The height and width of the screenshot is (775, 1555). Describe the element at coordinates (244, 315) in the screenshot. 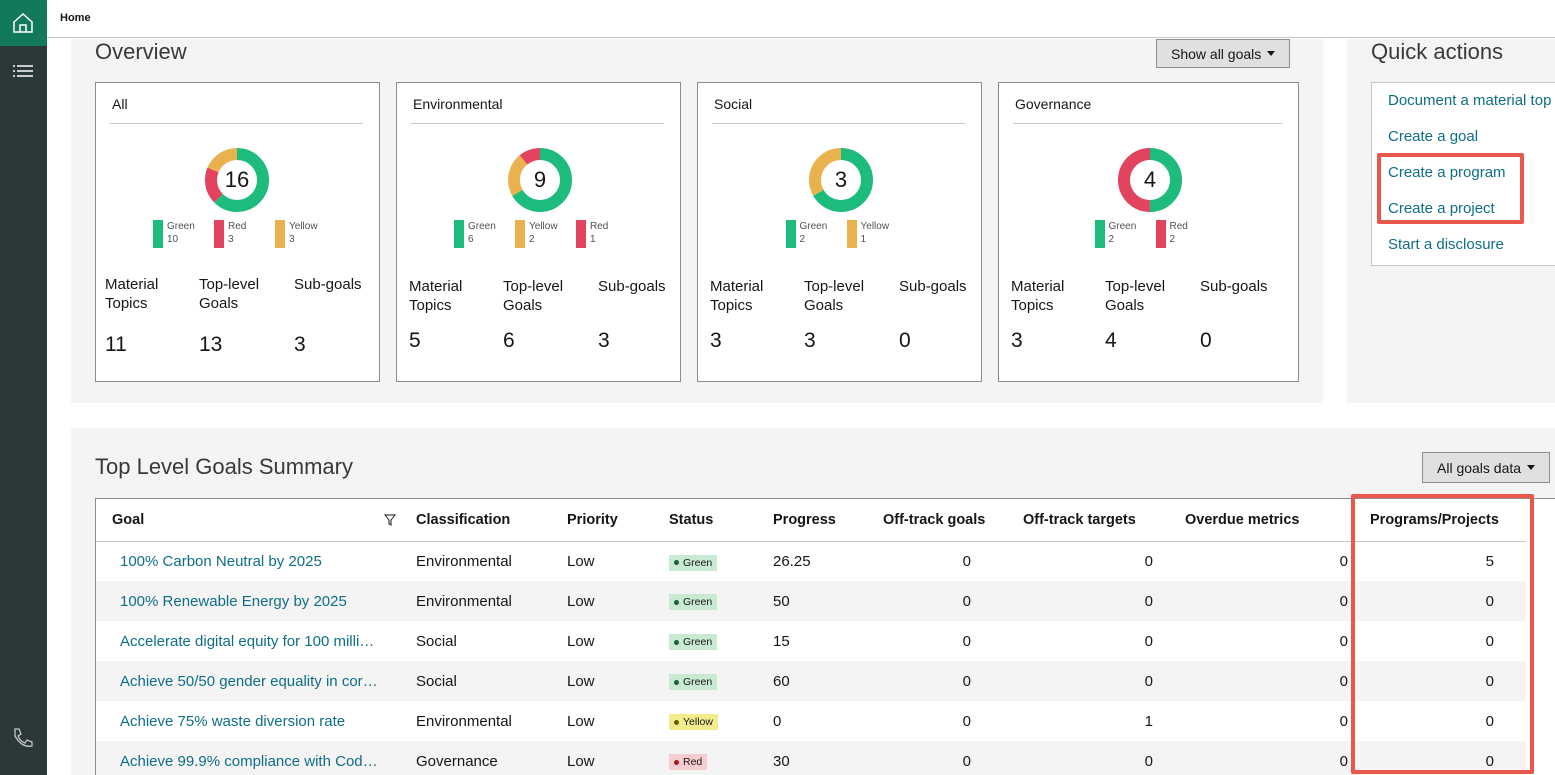

I see `stat: Top-level Goals 13` at that location.